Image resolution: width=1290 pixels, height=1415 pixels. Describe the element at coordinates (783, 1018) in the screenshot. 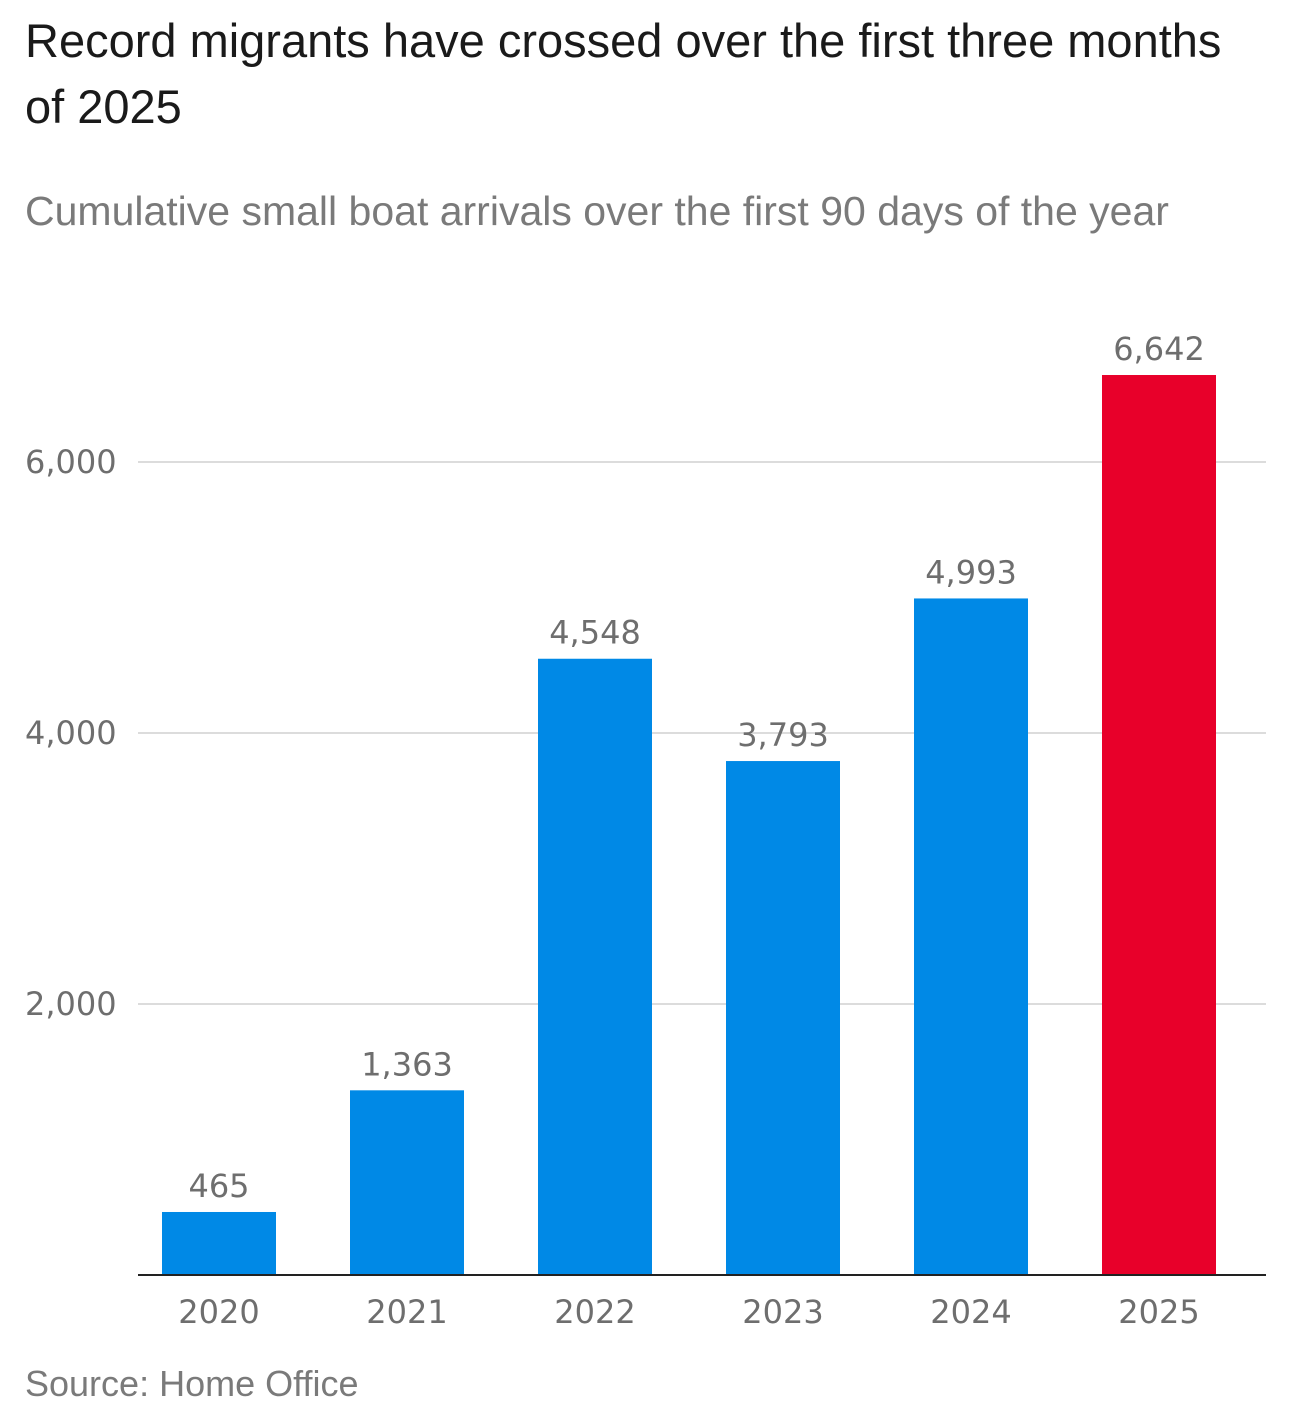

I see `bar-2023` at that location.